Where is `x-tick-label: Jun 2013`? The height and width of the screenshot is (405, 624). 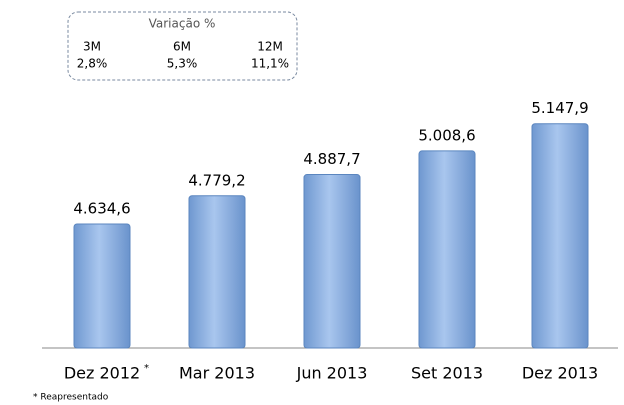
x-tick-label: Jun 2013 is located at coordinates (332, 373).